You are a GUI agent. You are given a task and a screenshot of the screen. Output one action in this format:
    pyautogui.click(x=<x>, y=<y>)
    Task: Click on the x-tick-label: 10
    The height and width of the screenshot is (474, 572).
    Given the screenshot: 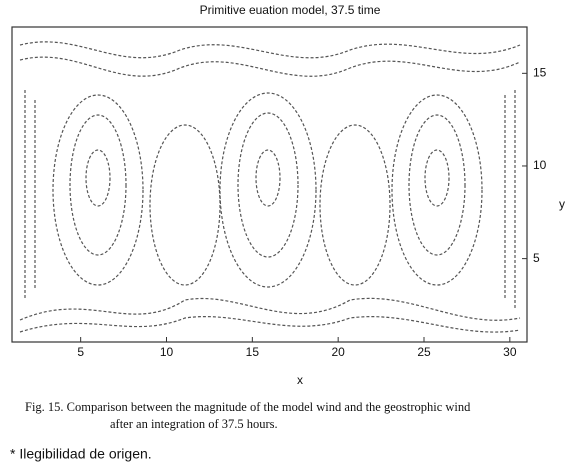 What is the action you would take?
    pyautogui.click(x=167, y=352)
    